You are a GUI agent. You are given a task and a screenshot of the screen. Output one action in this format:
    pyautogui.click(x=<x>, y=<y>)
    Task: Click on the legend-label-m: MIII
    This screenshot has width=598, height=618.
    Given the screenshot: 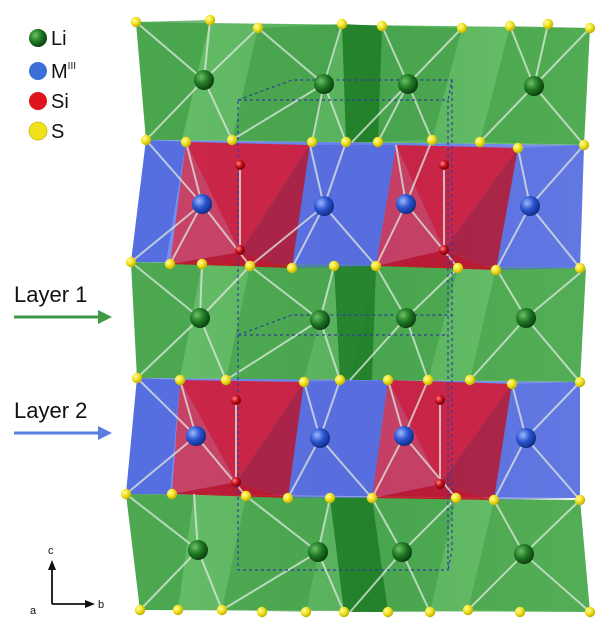 What is the action you would take?
    pyautogui.click(x=63, y=72)
    